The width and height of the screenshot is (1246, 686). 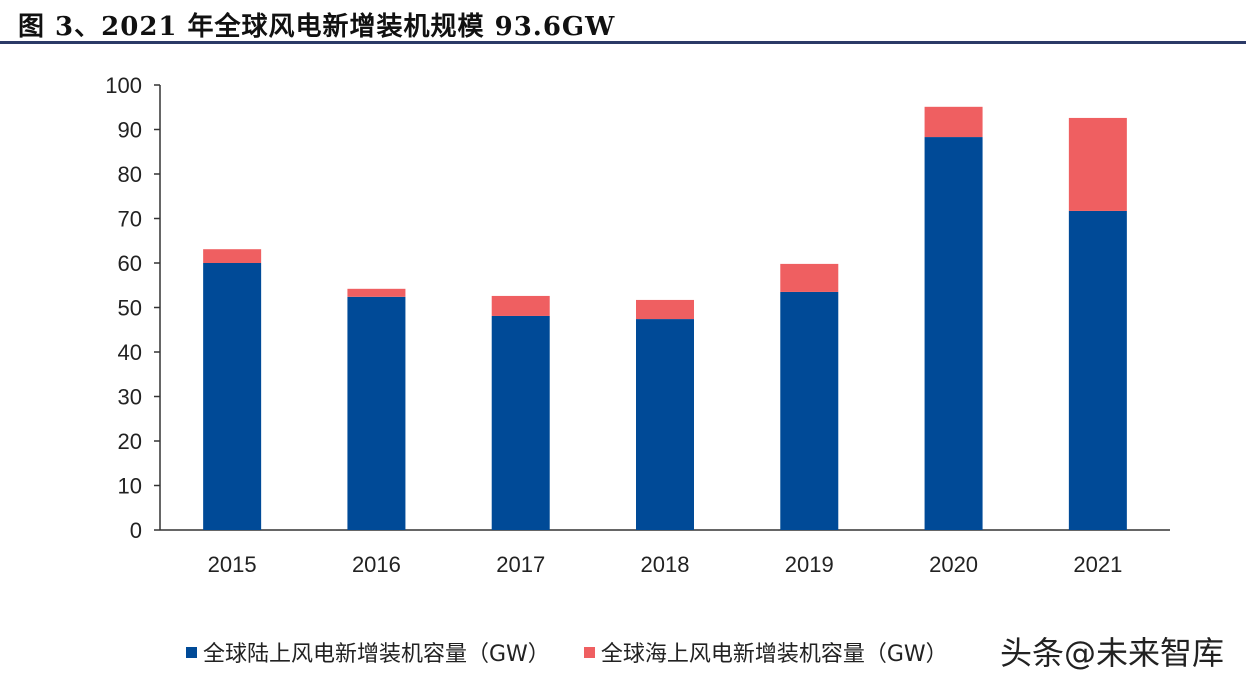 I want to click on bar-offshore-2018, so click(x=665, y=309).